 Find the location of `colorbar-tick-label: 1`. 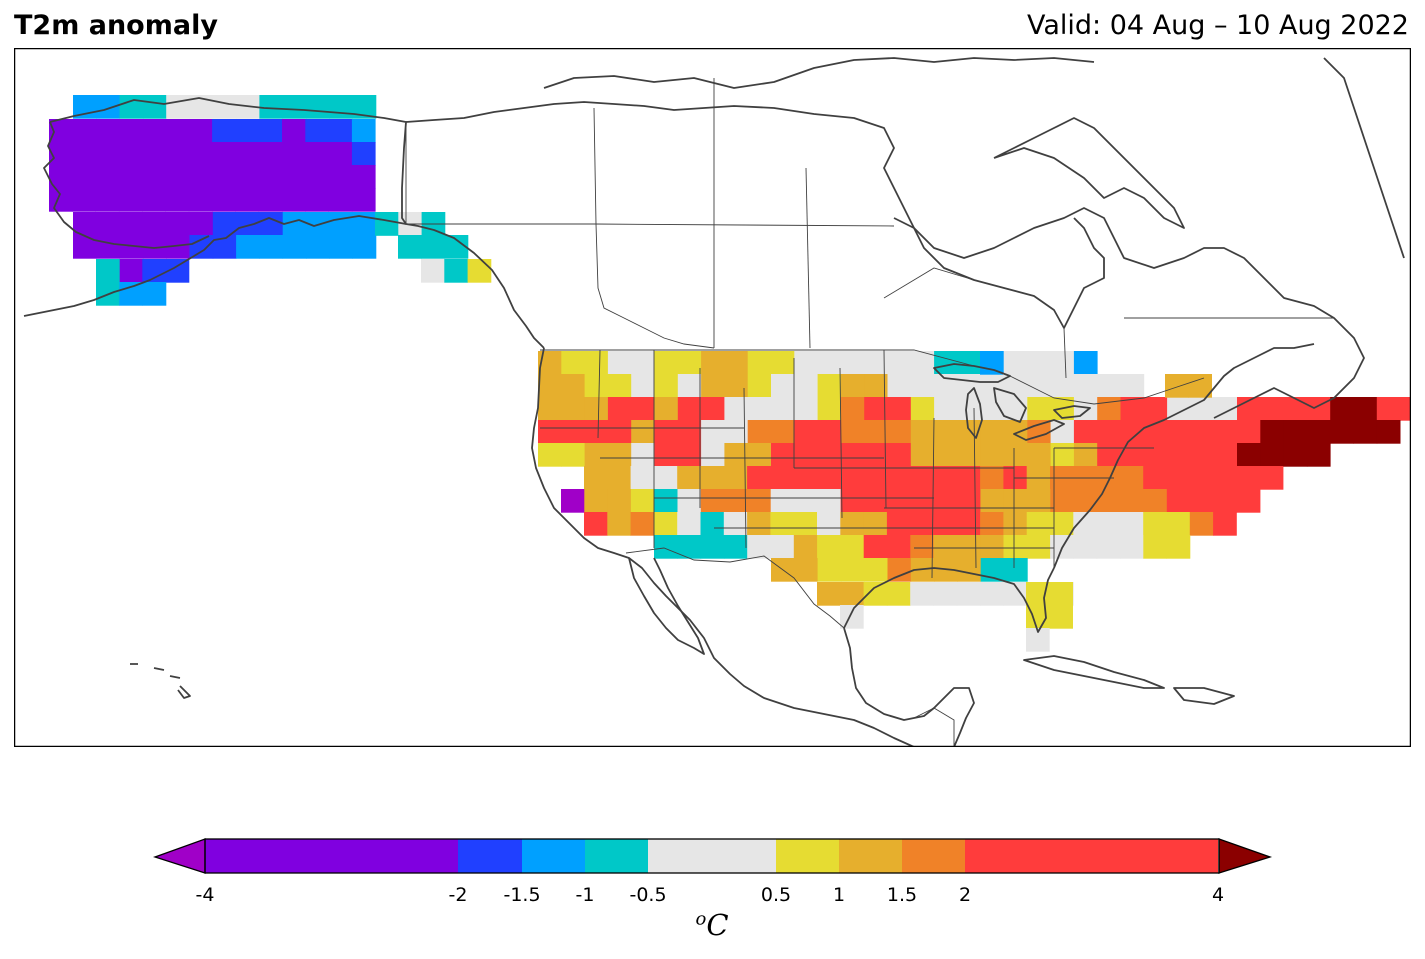

colorbar-tick-label: 1 is located at coordinates (839, 895).